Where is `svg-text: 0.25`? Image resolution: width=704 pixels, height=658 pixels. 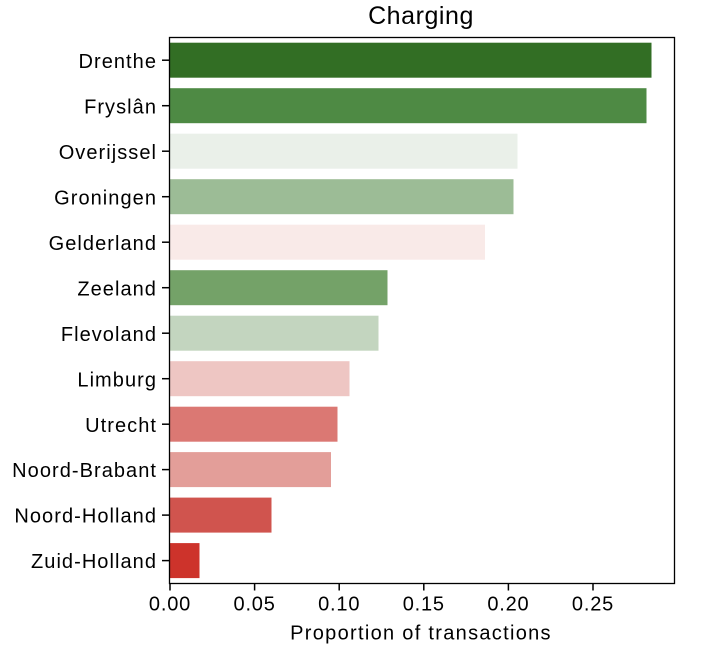
svg-text: 0.25 is located at coordinates (593, 605).